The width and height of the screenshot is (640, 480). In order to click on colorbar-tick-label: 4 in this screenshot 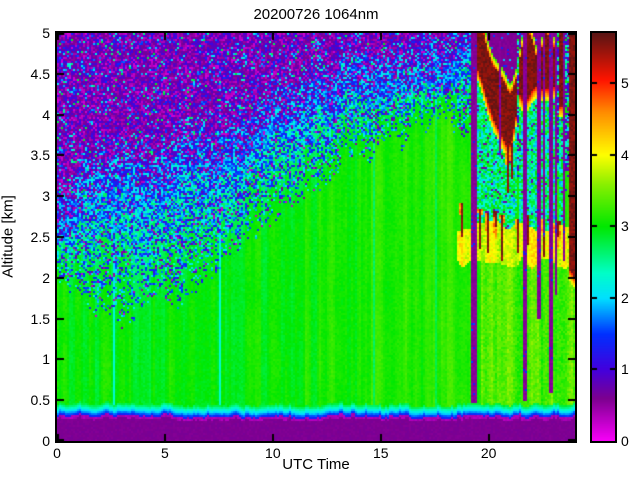, I will do `click(625, 154)`.